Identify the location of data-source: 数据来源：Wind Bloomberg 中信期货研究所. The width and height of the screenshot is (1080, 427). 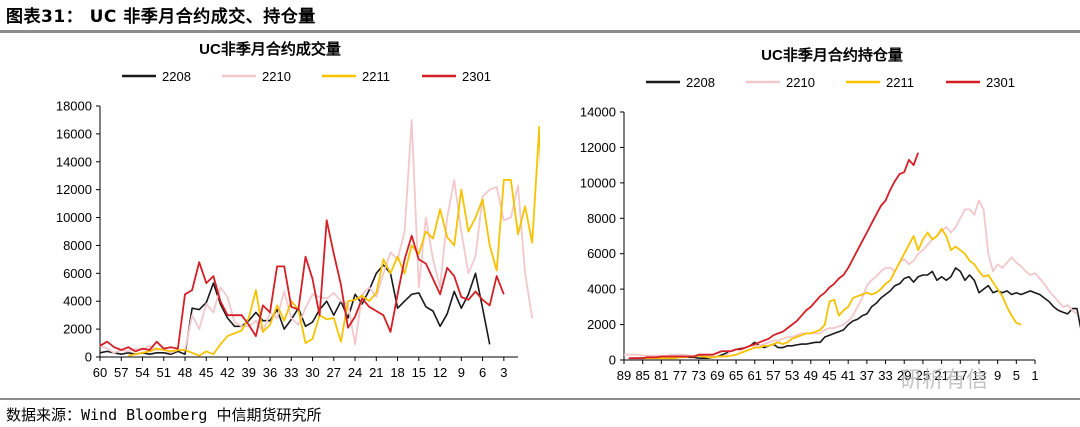
(164, 415).